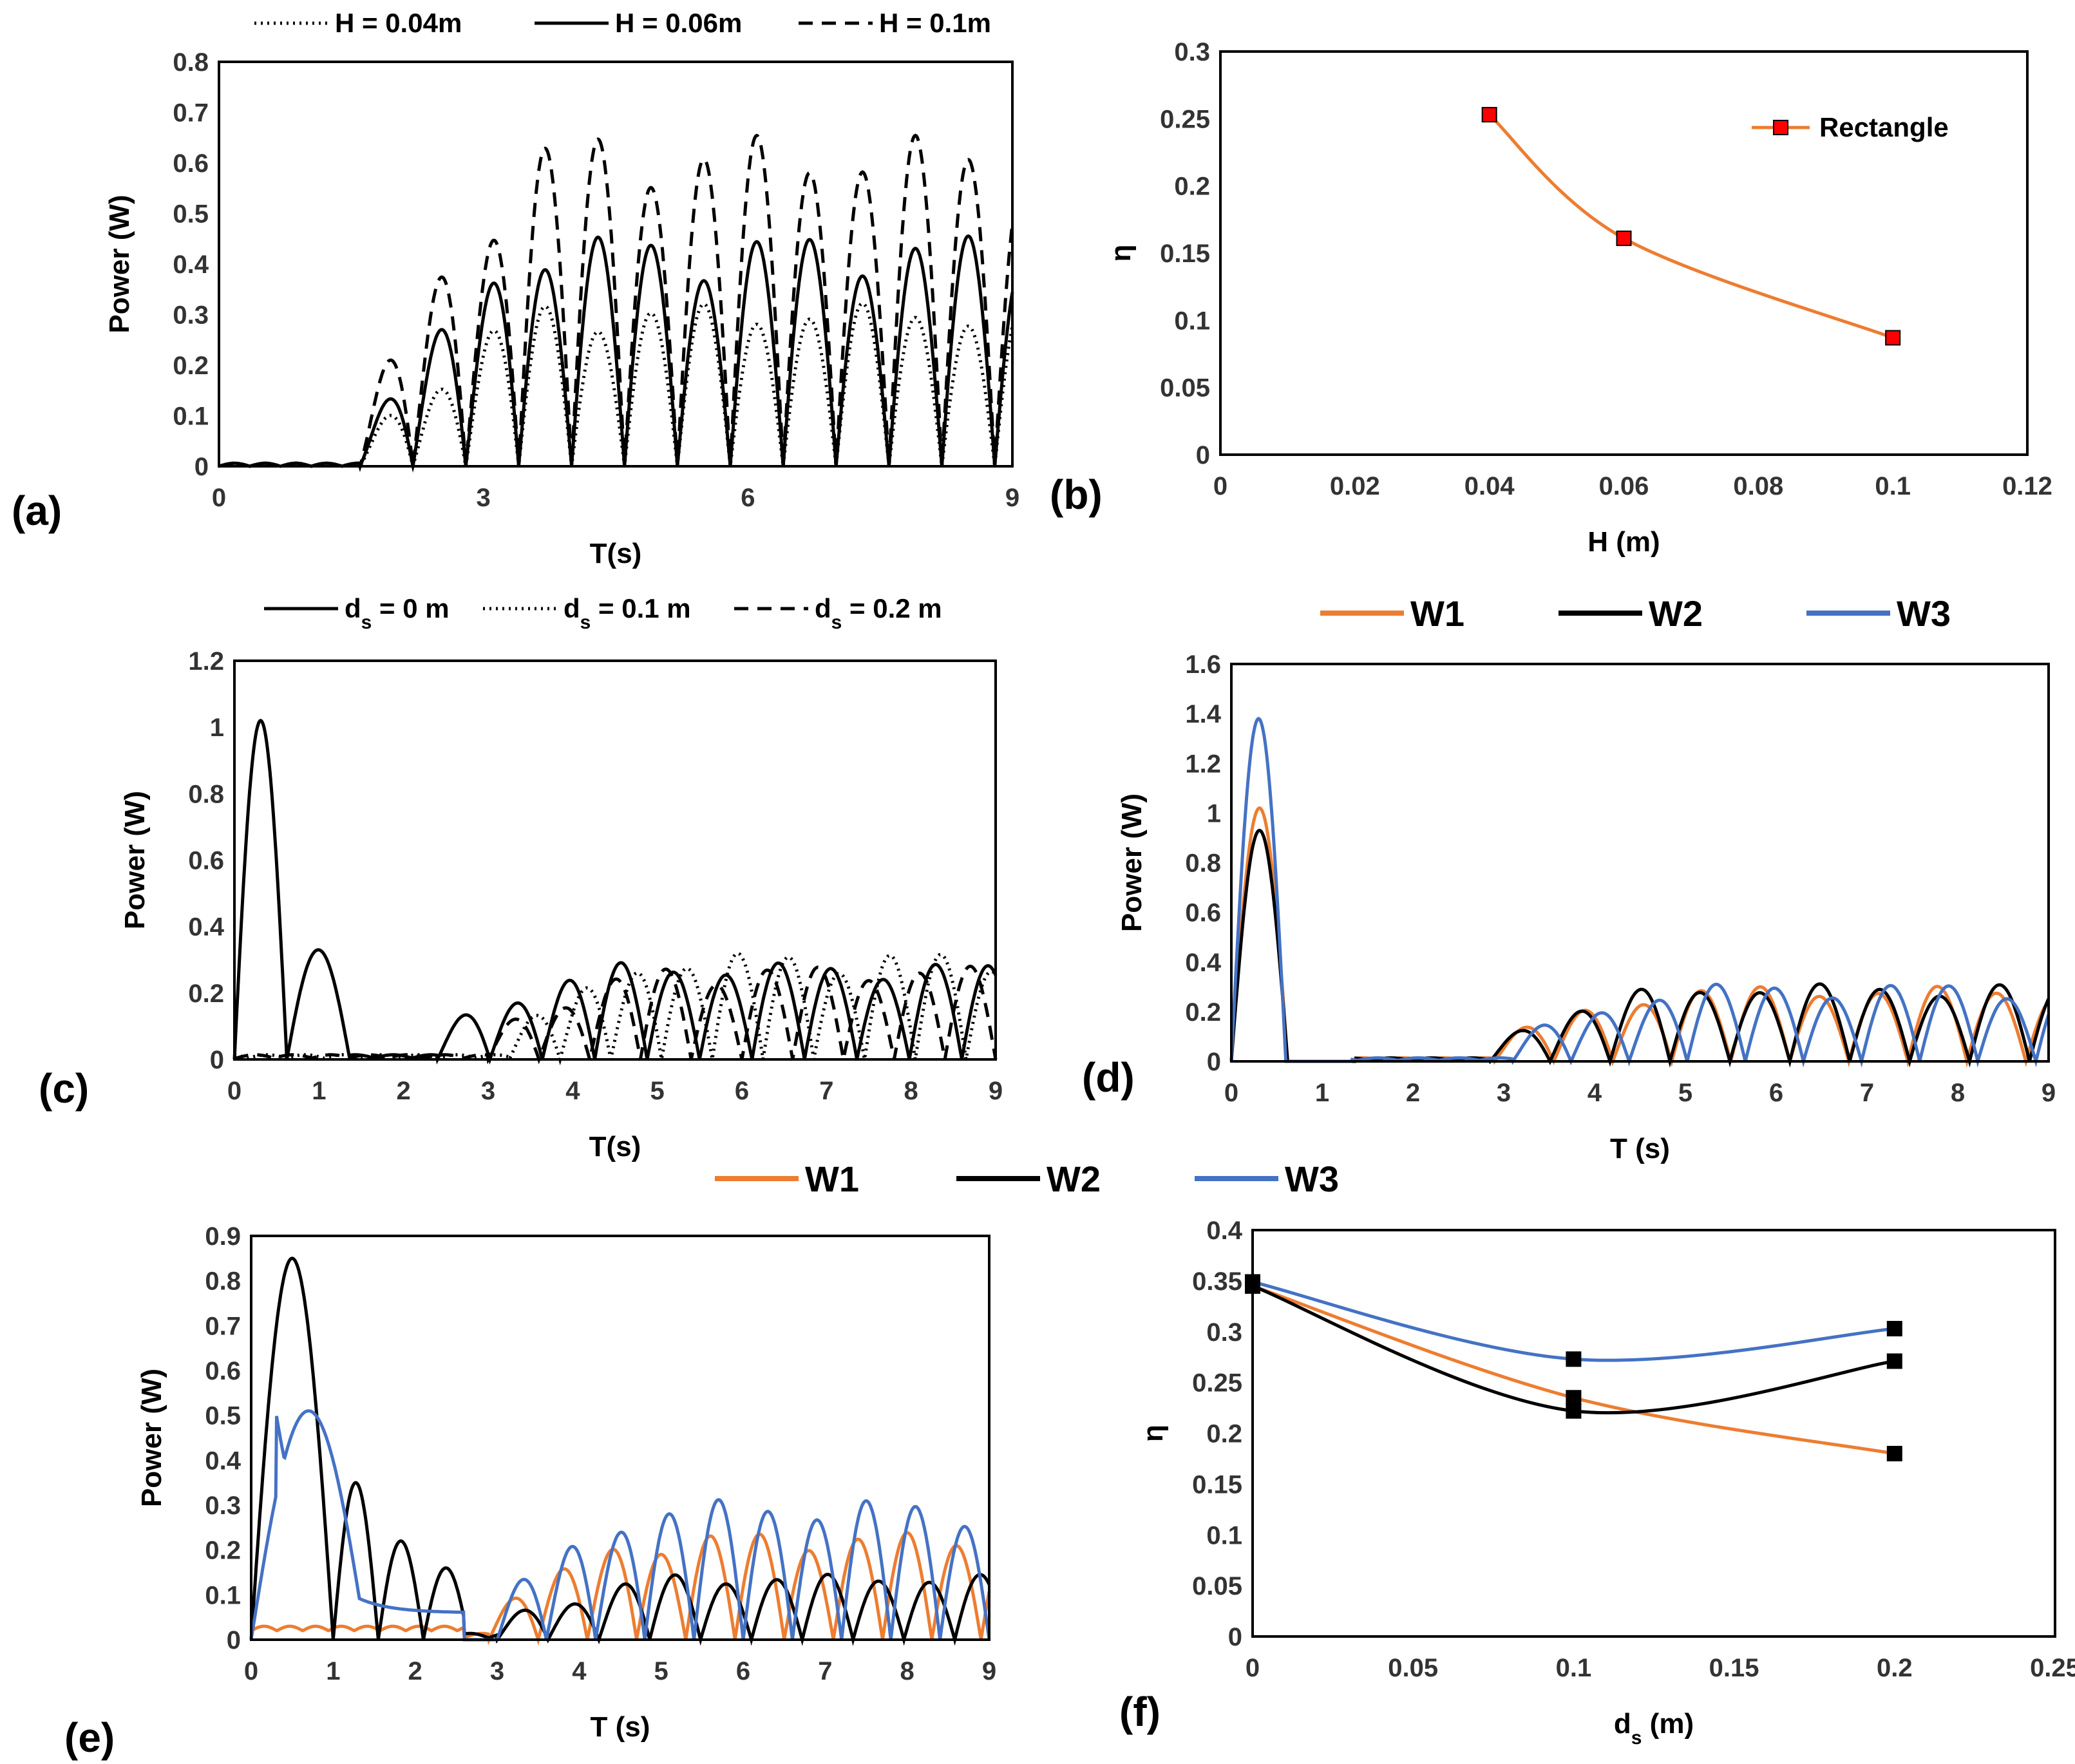  What do you see at coordinates (1074, 1179) in the screenshot?
I see `legend-label: W2` at bounding box center [1074, 1179].